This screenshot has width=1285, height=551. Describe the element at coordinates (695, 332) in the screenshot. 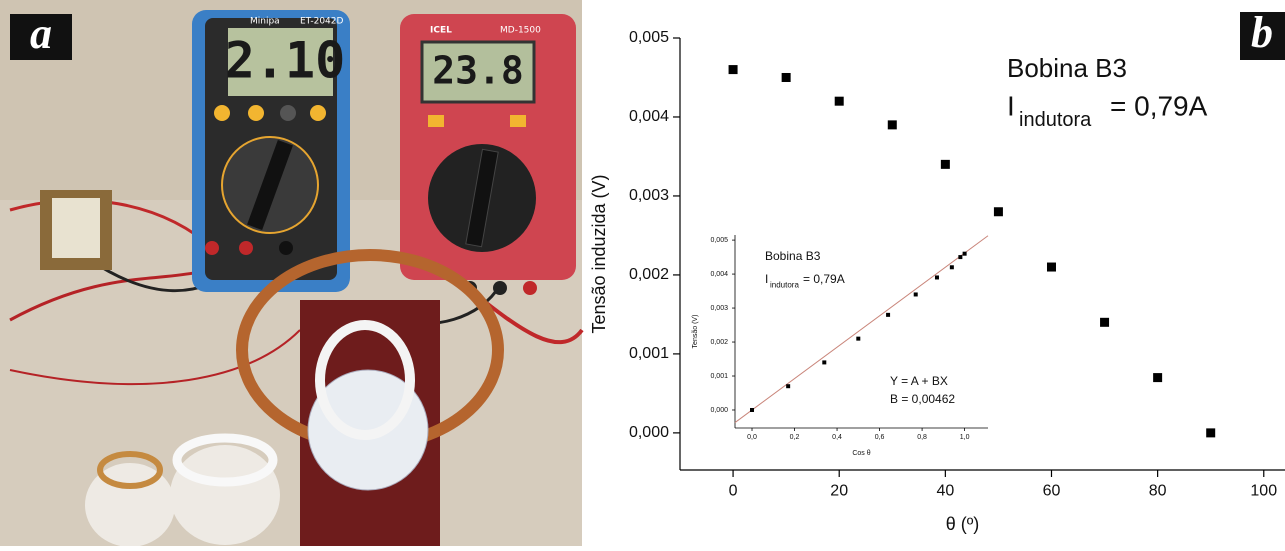

I see `y-axis-label: Tensão (V)` at that location.